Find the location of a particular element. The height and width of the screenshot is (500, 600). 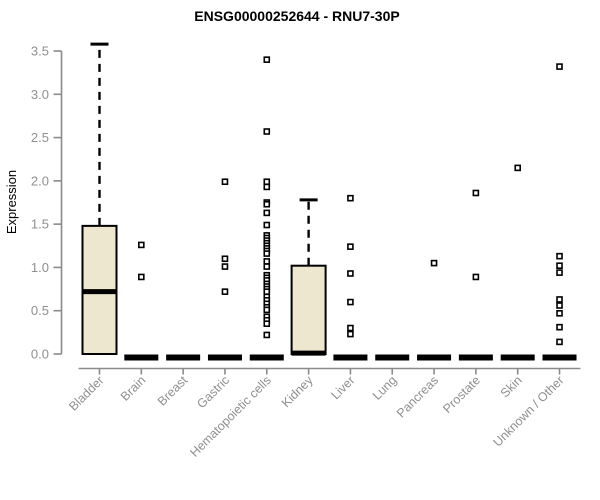

x-category-label: Breast is located at coordinates (173, 391).